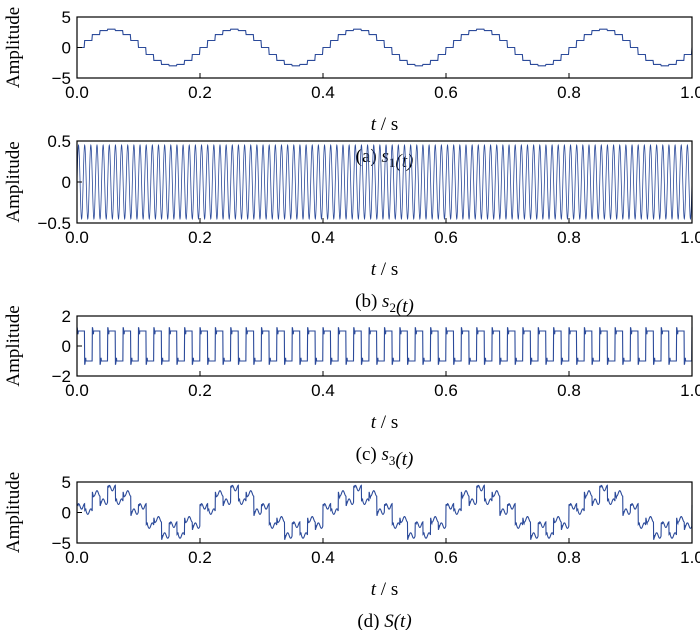 The width and height of the screenshot is (700, 630). I want to click on y-tick-label: 2, so click(66, 316).